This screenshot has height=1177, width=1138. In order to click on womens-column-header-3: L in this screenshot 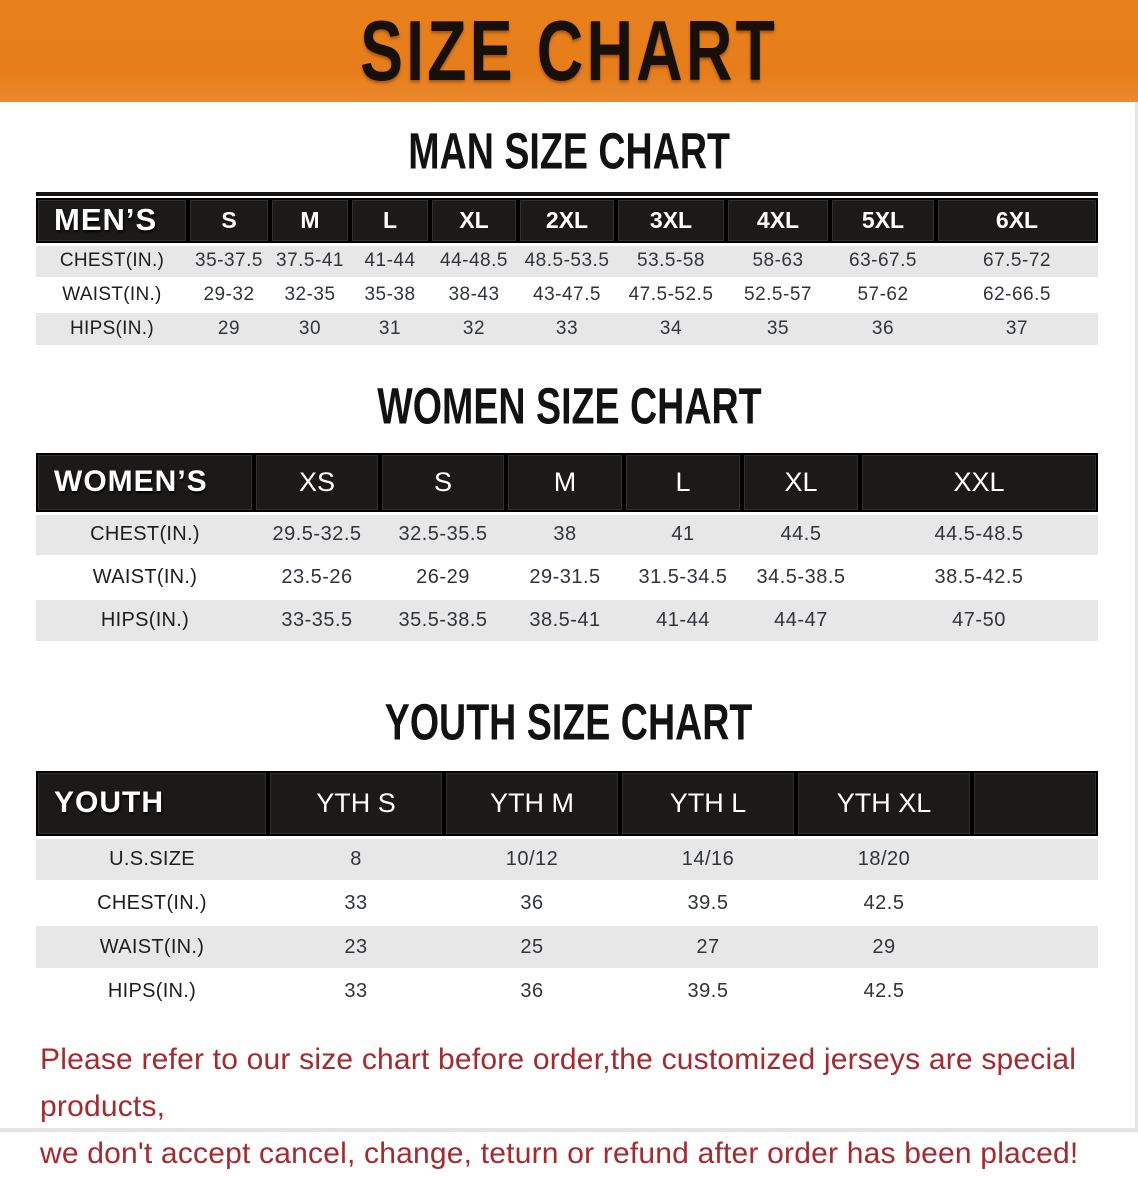, I will do `click(683, 484)`.